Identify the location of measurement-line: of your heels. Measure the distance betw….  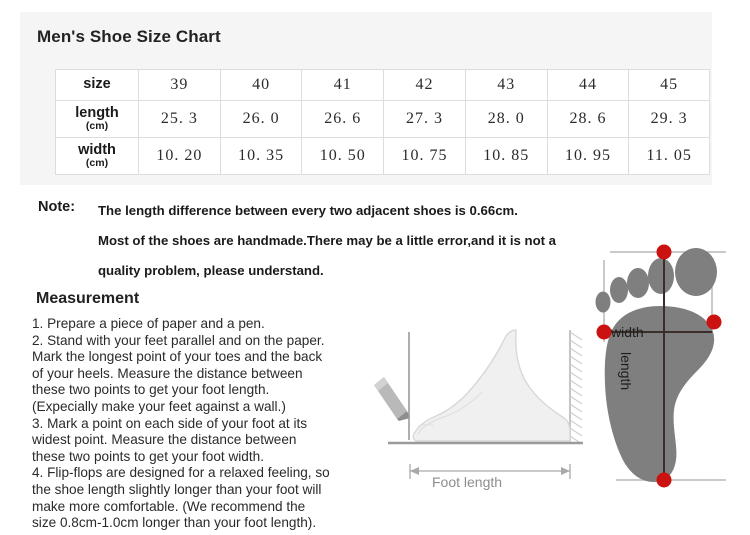
(167, 373).